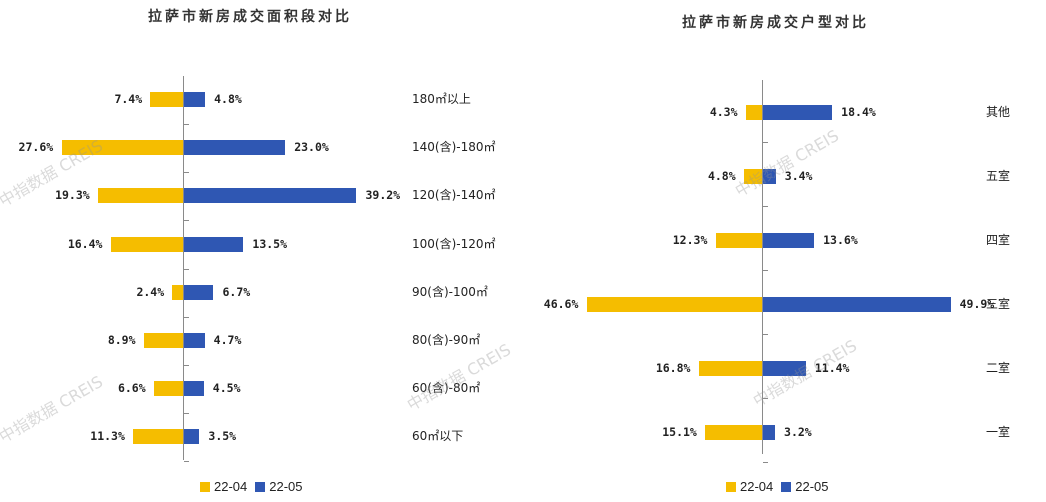 The width and height of the screenshot is (1046, 502). Describe the element at coordinates (998, 304) in the screenshot. I see `category-label: 三室` at that location.